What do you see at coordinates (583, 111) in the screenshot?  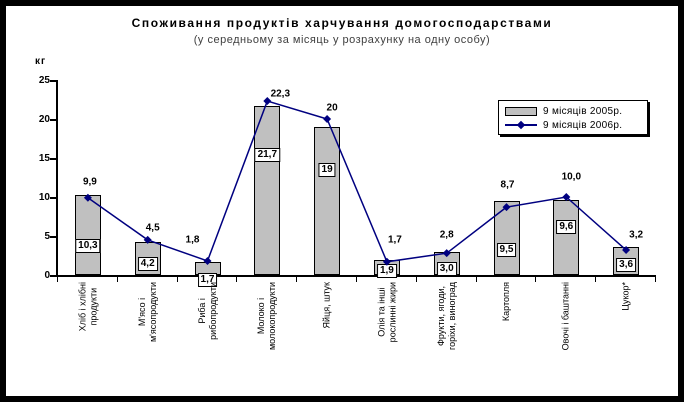 I see `legend-label-2005: 9 місяців 2005р.` at bounding box center [583, 111].